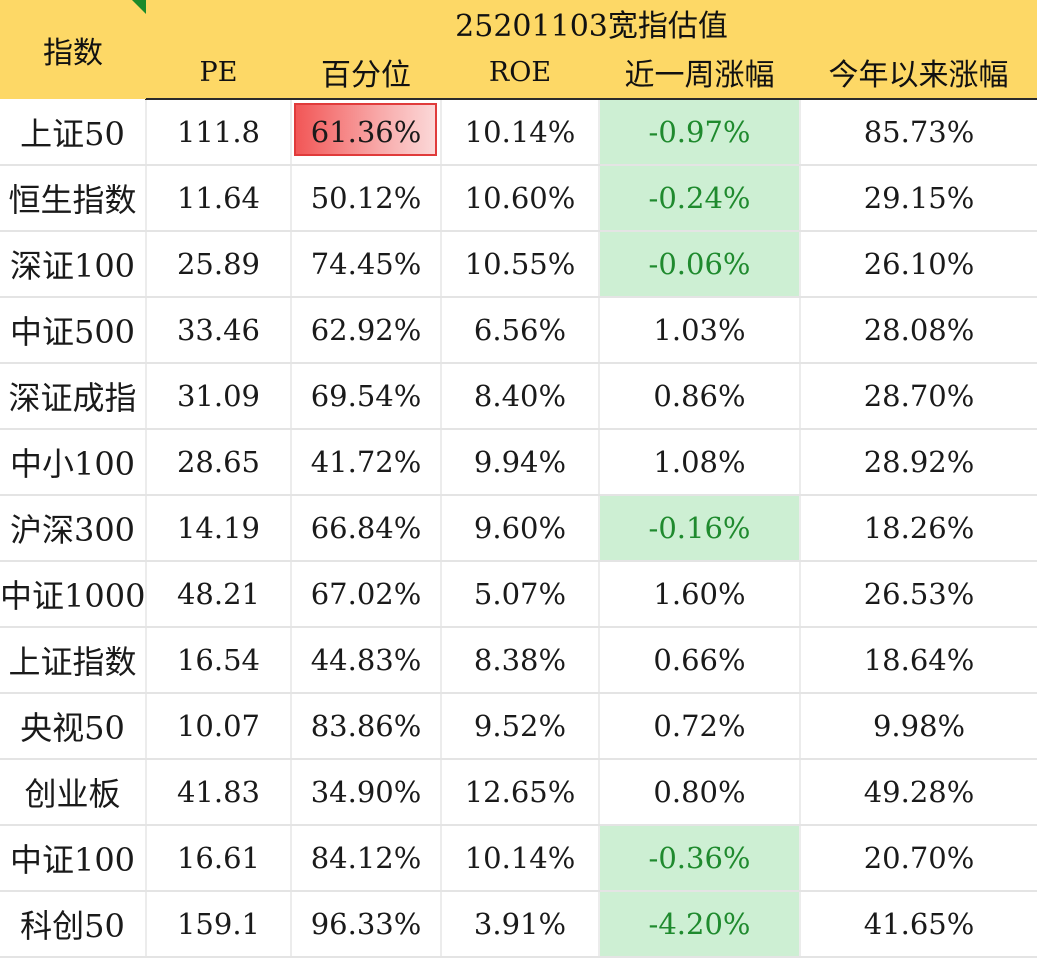 The image size is (1037, 959). I want to click on comment-marker-icon, so click(139, 7).